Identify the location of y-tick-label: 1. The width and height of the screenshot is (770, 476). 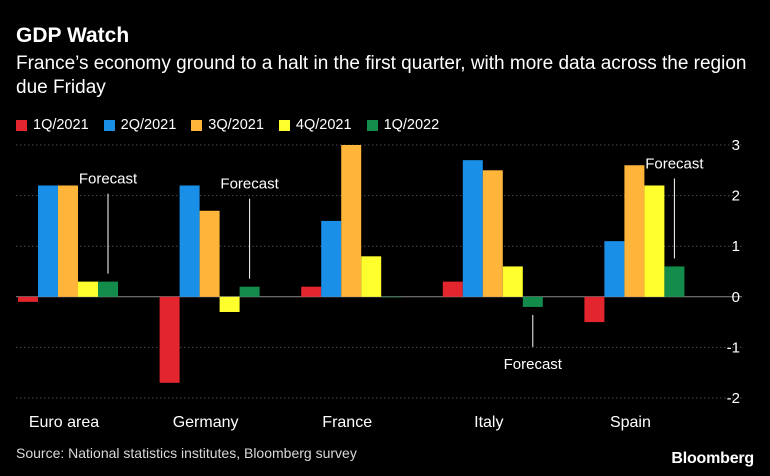
(736, 246).